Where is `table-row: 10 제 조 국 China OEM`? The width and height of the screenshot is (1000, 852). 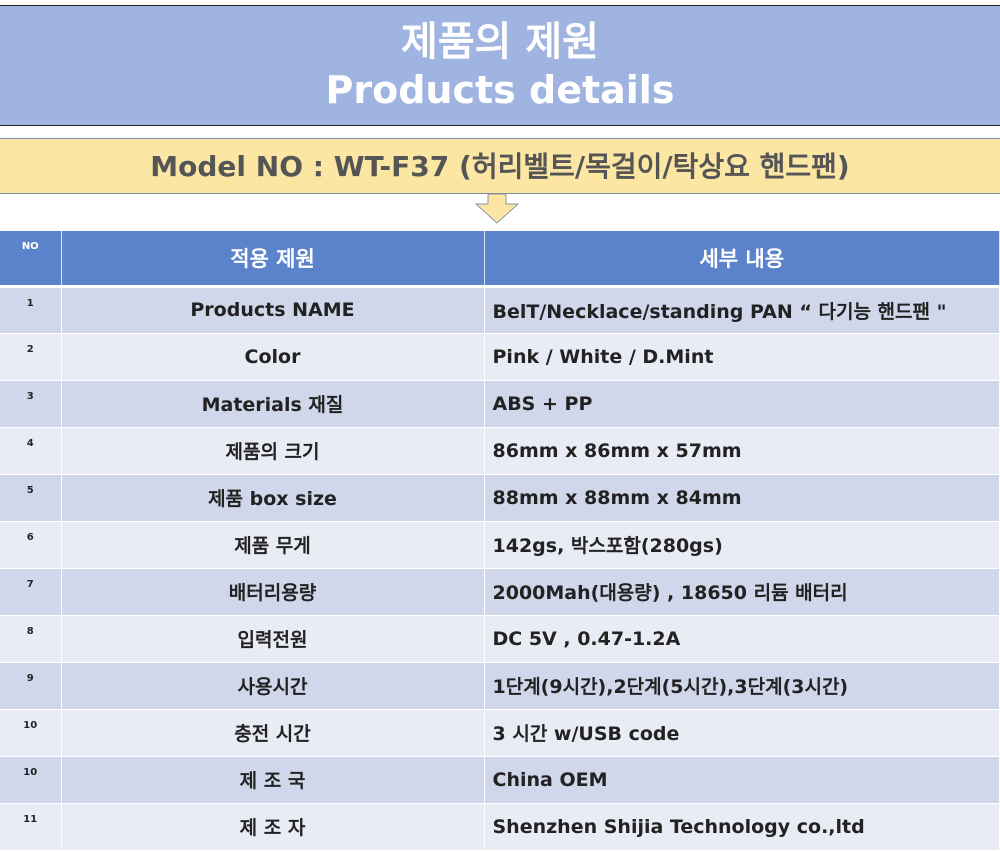
table-row: 10 제 조 국 China OEM is located at coordinates (500, 780).